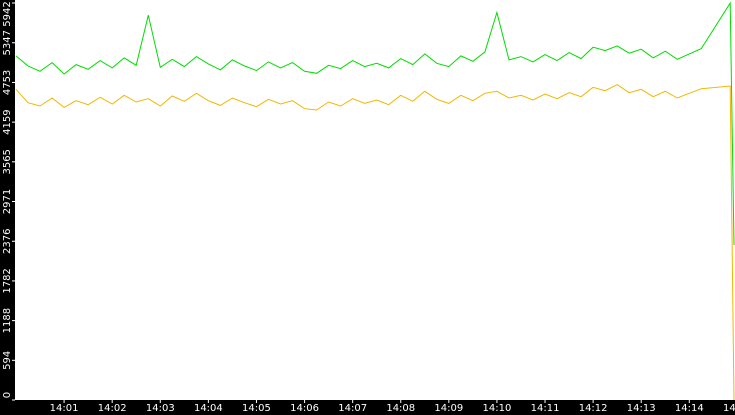 The height and width of the screenshot is (415, 735). I want to click on y-axis-bar, so click(7, 207).